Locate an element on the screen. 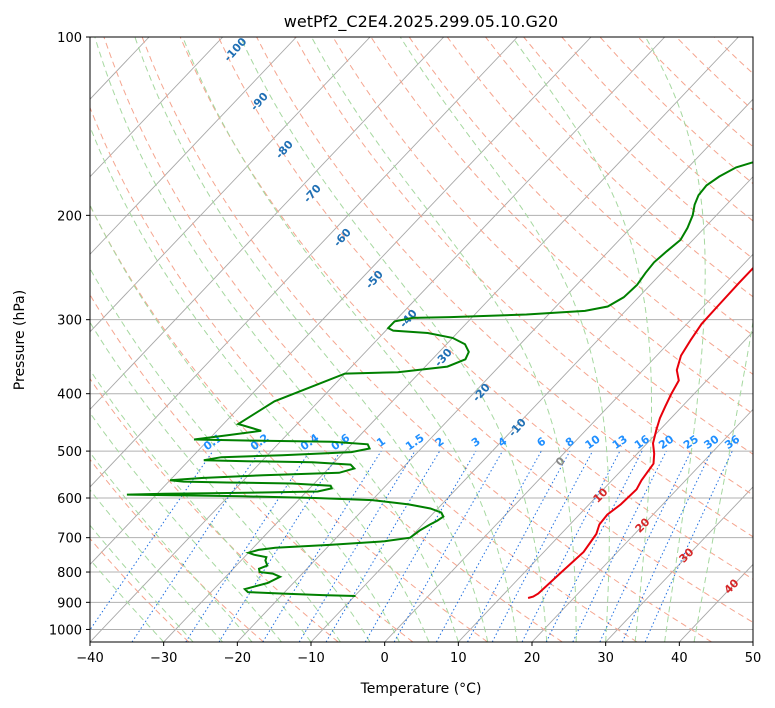  mixing-ratio-label: 1 is located at coordinates (381, 442).